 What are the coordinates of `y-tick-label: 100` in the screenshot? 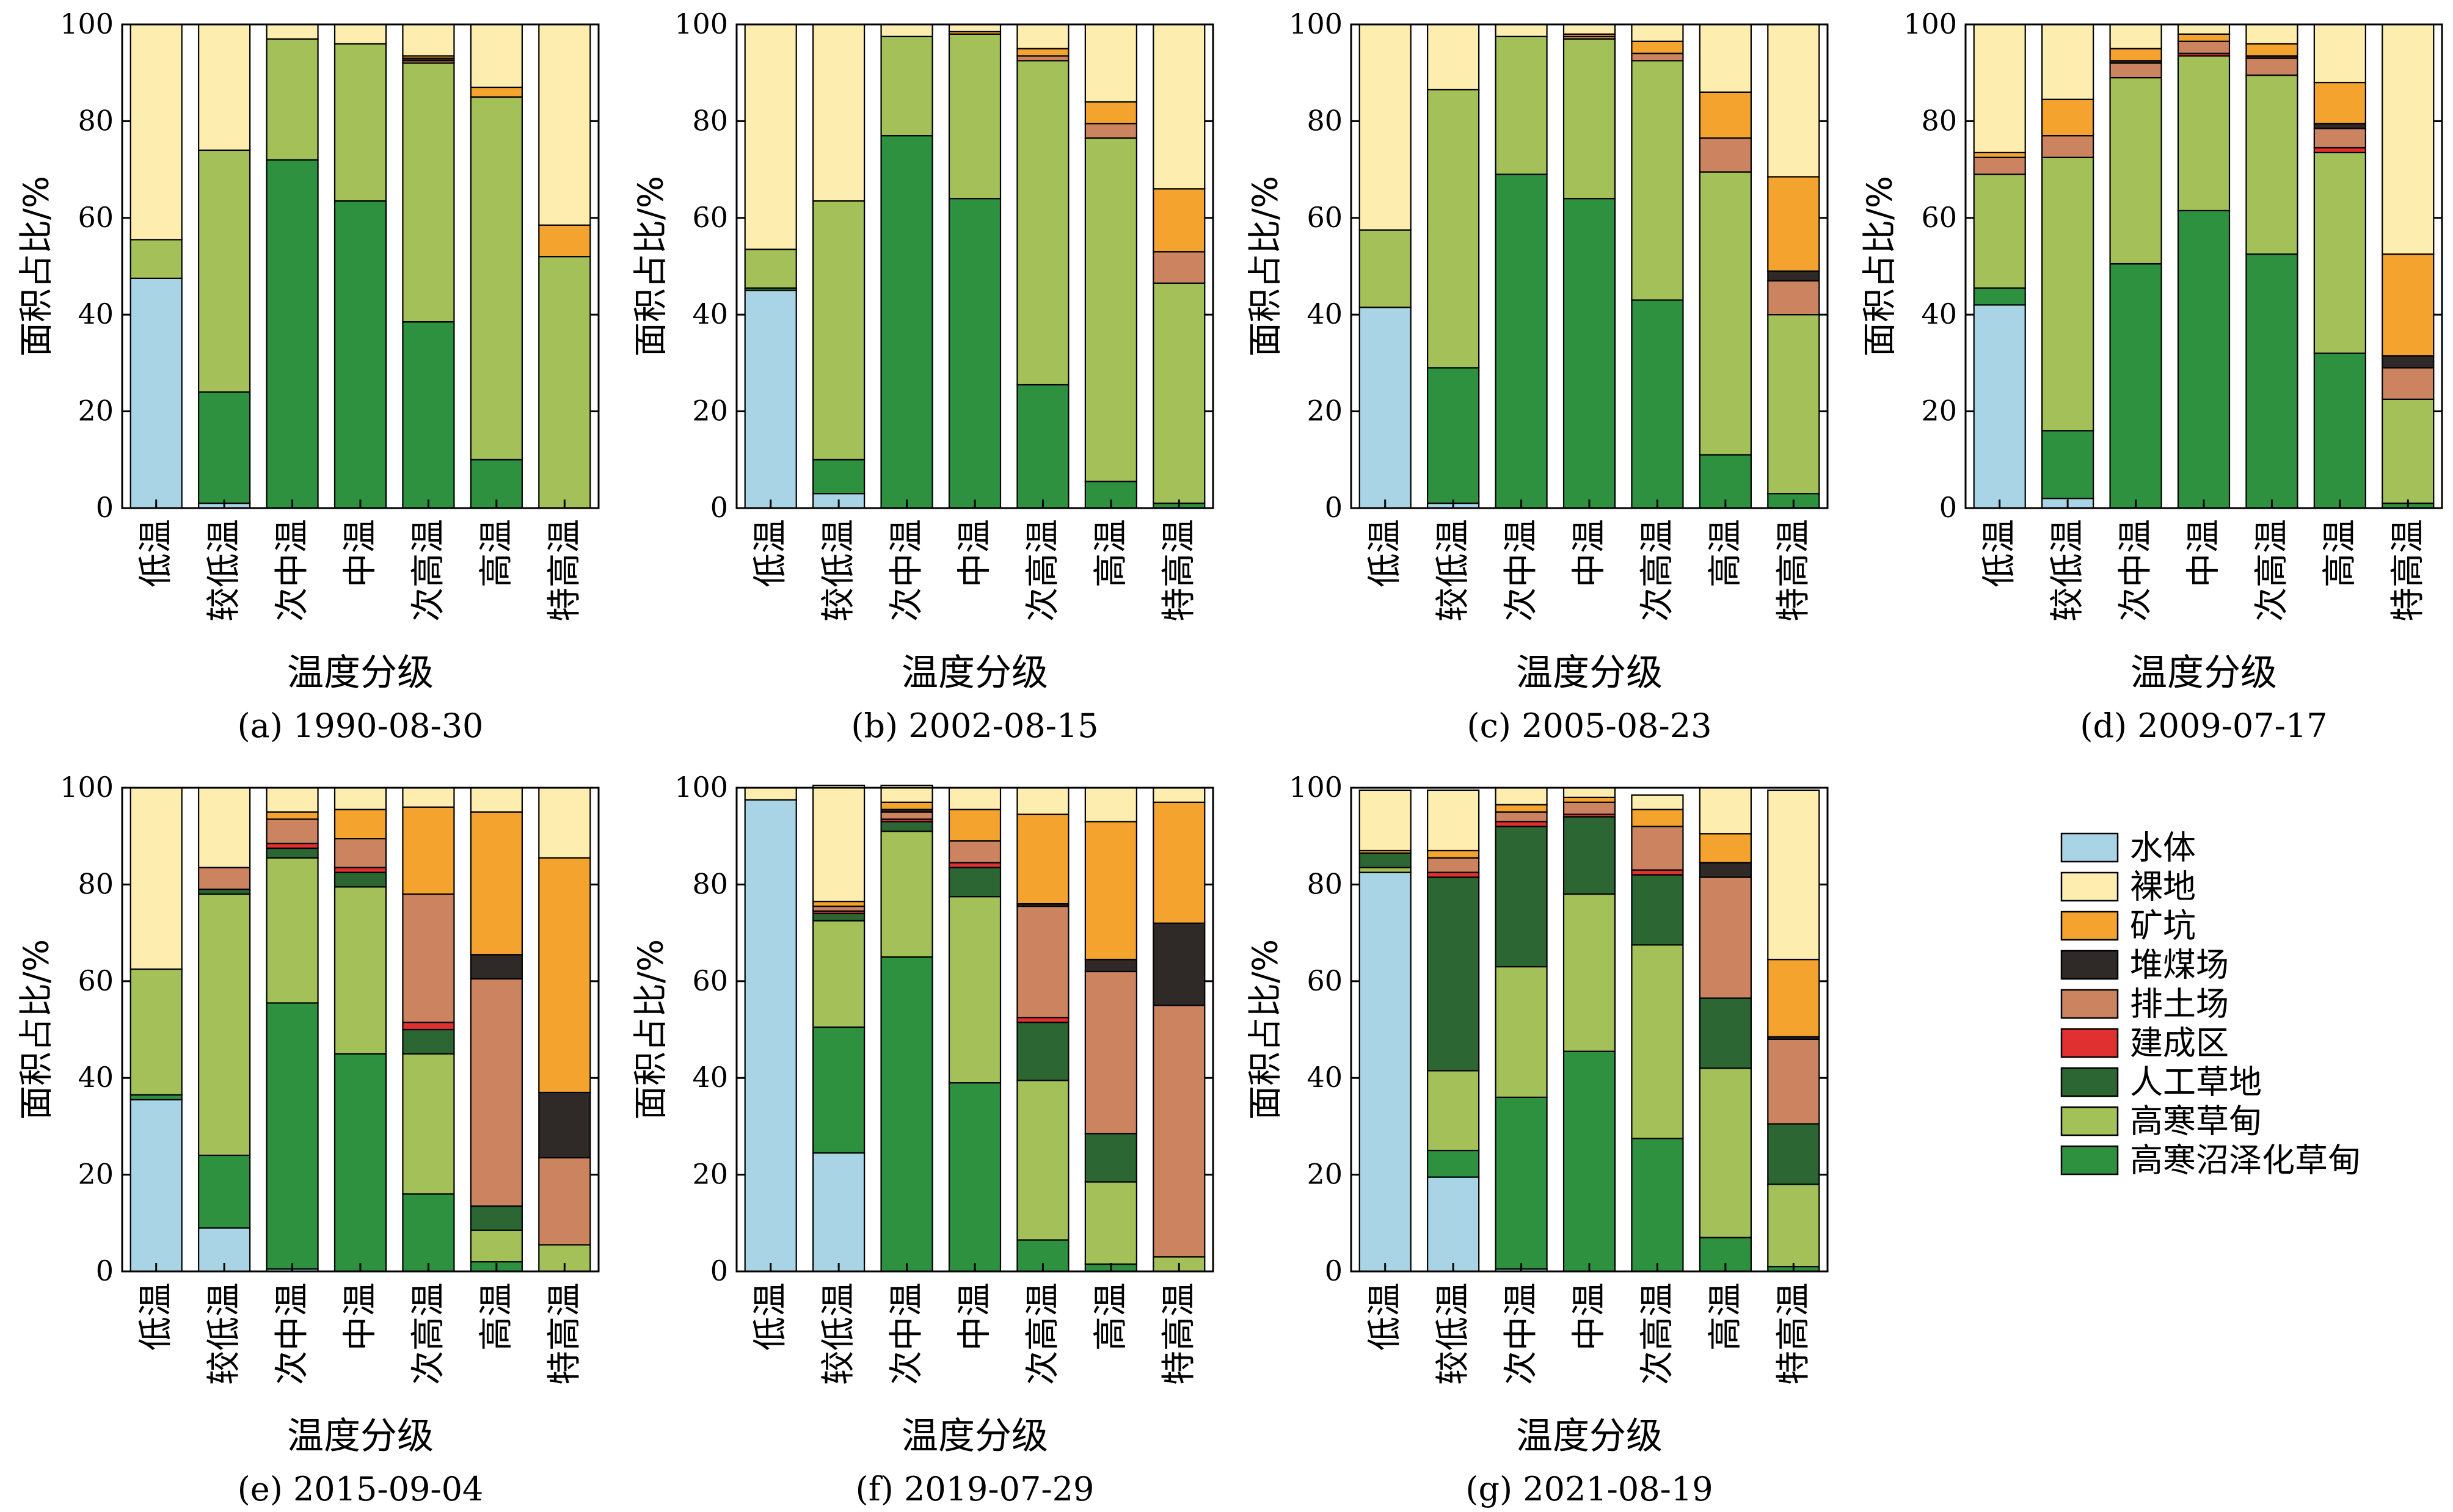 It's located at (1930, 24).